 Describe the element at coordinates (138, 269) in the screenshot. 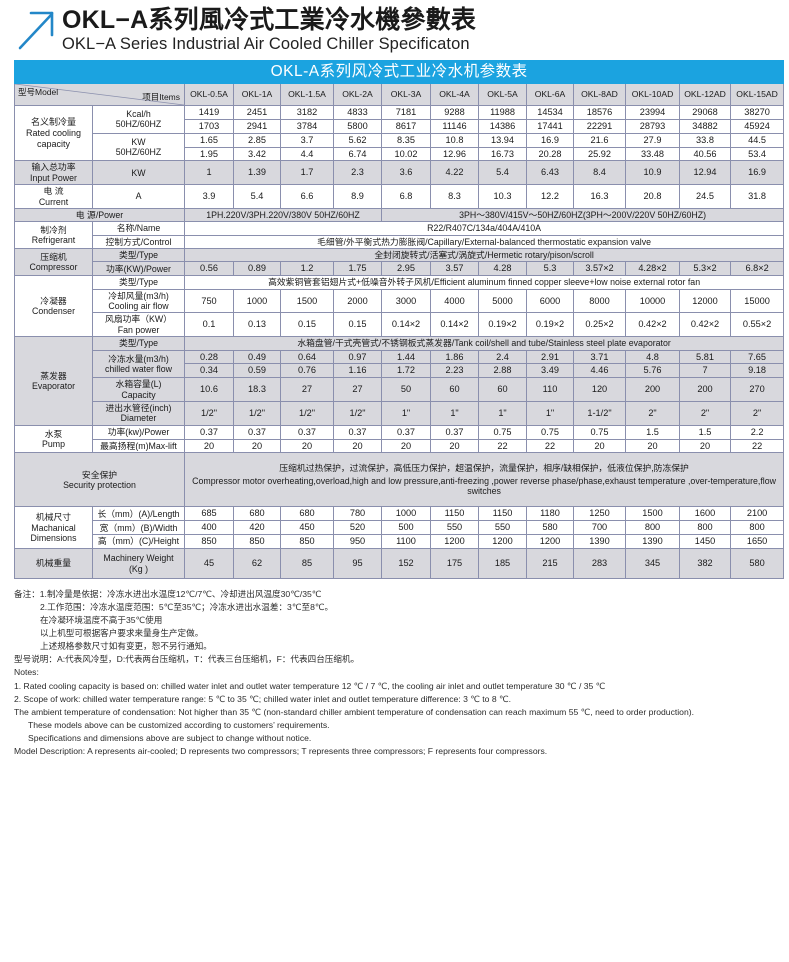

I see `sub-label-compressor-power: 功率(KW)/Power` at that location.